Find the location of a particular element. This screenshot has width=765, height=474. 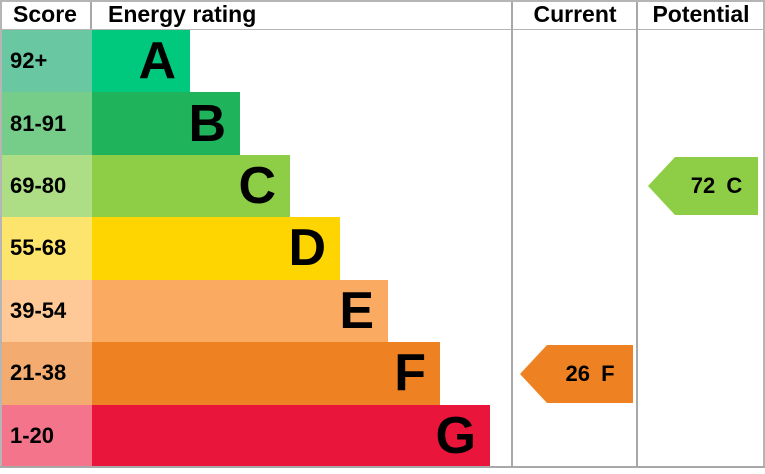

band-row-e: 39-54 E is located at coordinates (382, 311).